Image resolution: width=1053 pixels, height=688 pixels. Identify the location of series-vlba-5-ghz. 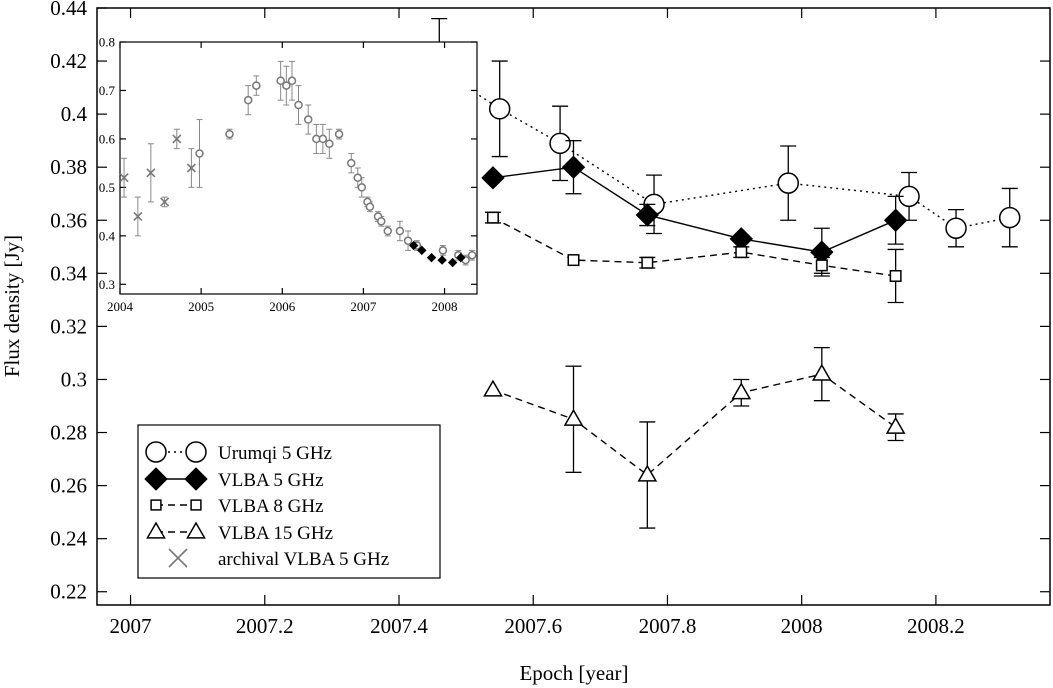
(694, 208).